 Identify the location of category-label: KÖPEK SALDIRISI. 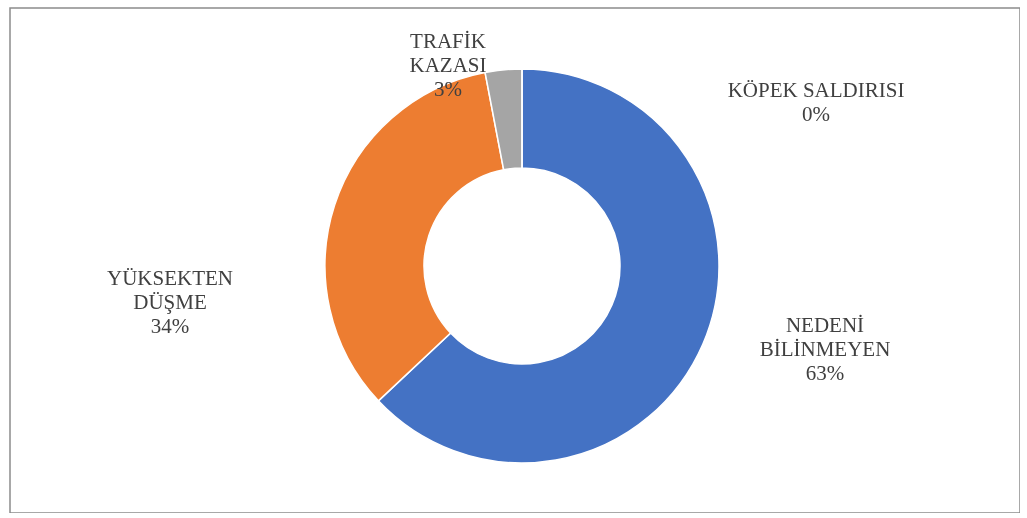
(816, 90).